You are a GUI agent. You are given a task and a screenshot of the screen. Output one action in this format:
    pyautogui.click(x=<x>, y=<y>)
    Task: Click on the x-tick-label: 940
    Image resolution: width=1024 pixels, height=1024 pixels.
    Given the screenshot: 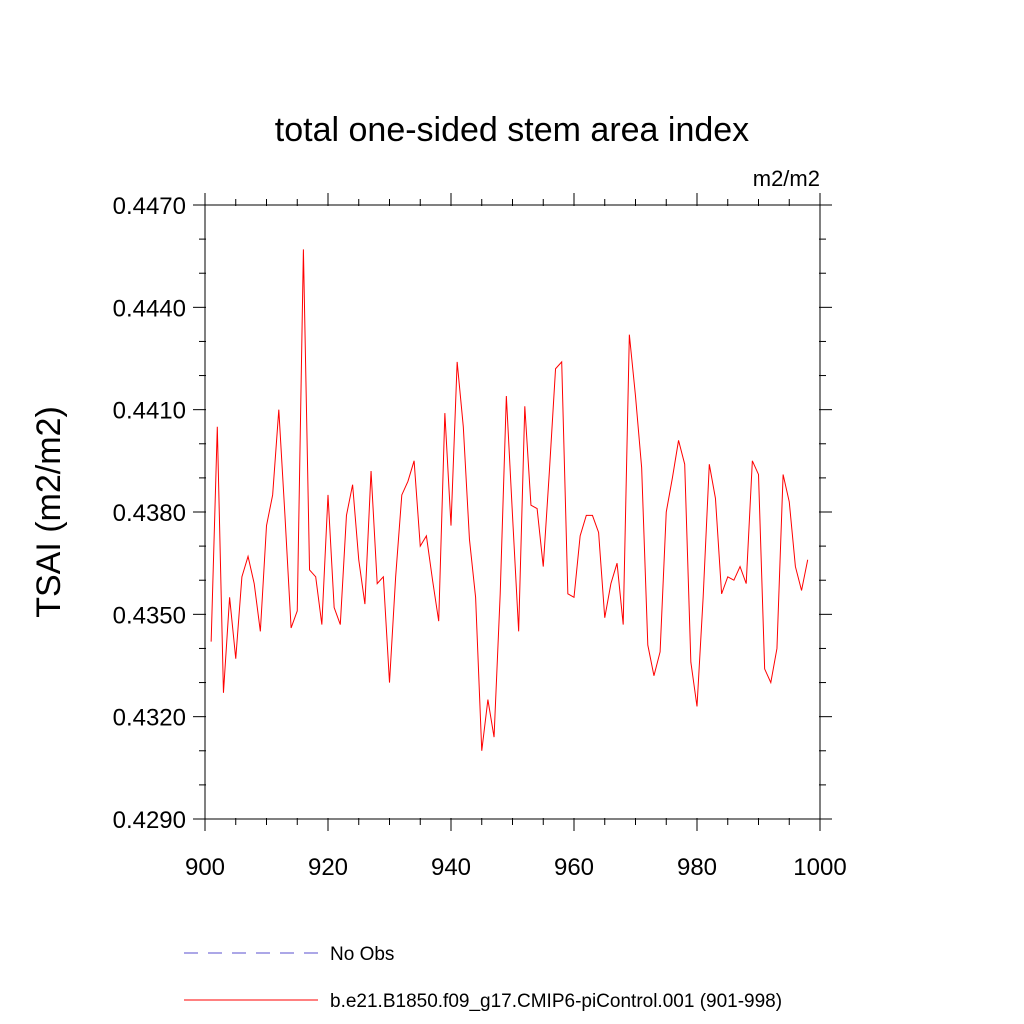 What is the action you would take?
    pyautogui.click(x=451, y=867)
    